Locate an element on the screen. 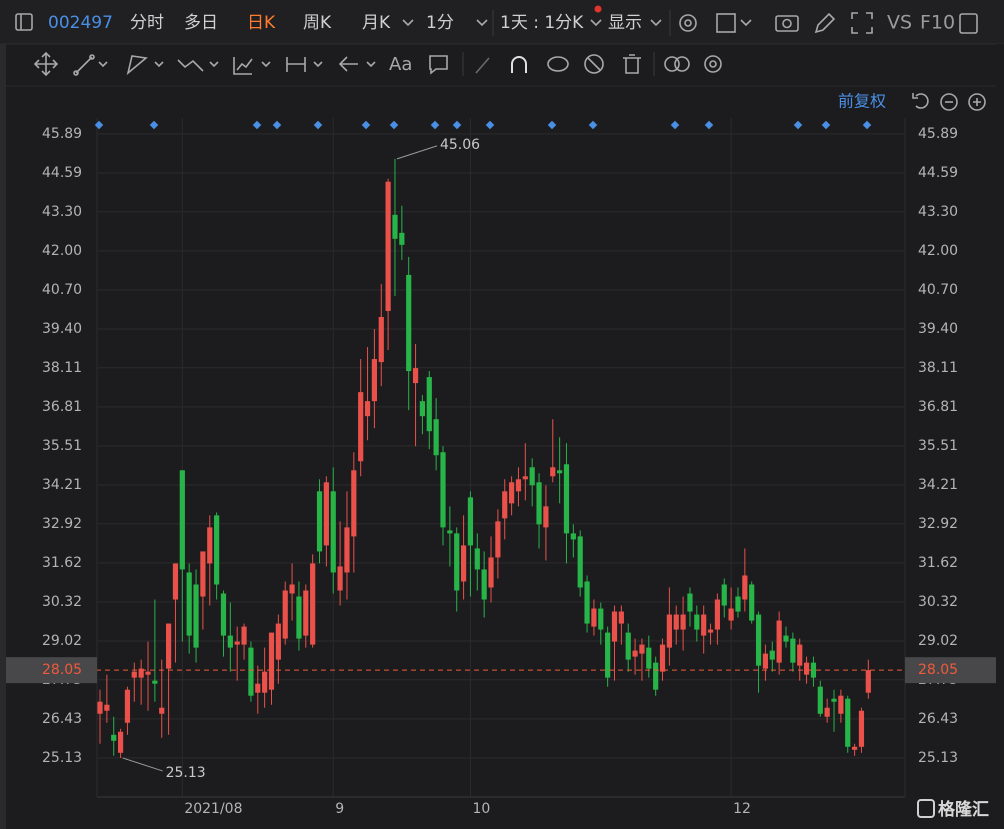 This screenshot has width=1004, height=829. analysis-tool is located at coordinates (243, 66).